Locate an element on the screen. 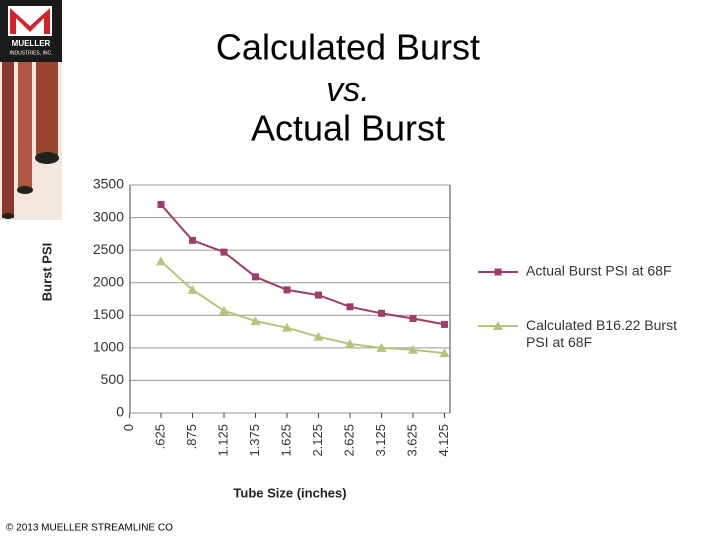  logo: MUELLER INDUSTRIES, INC. is located at coordinates (31, 31).